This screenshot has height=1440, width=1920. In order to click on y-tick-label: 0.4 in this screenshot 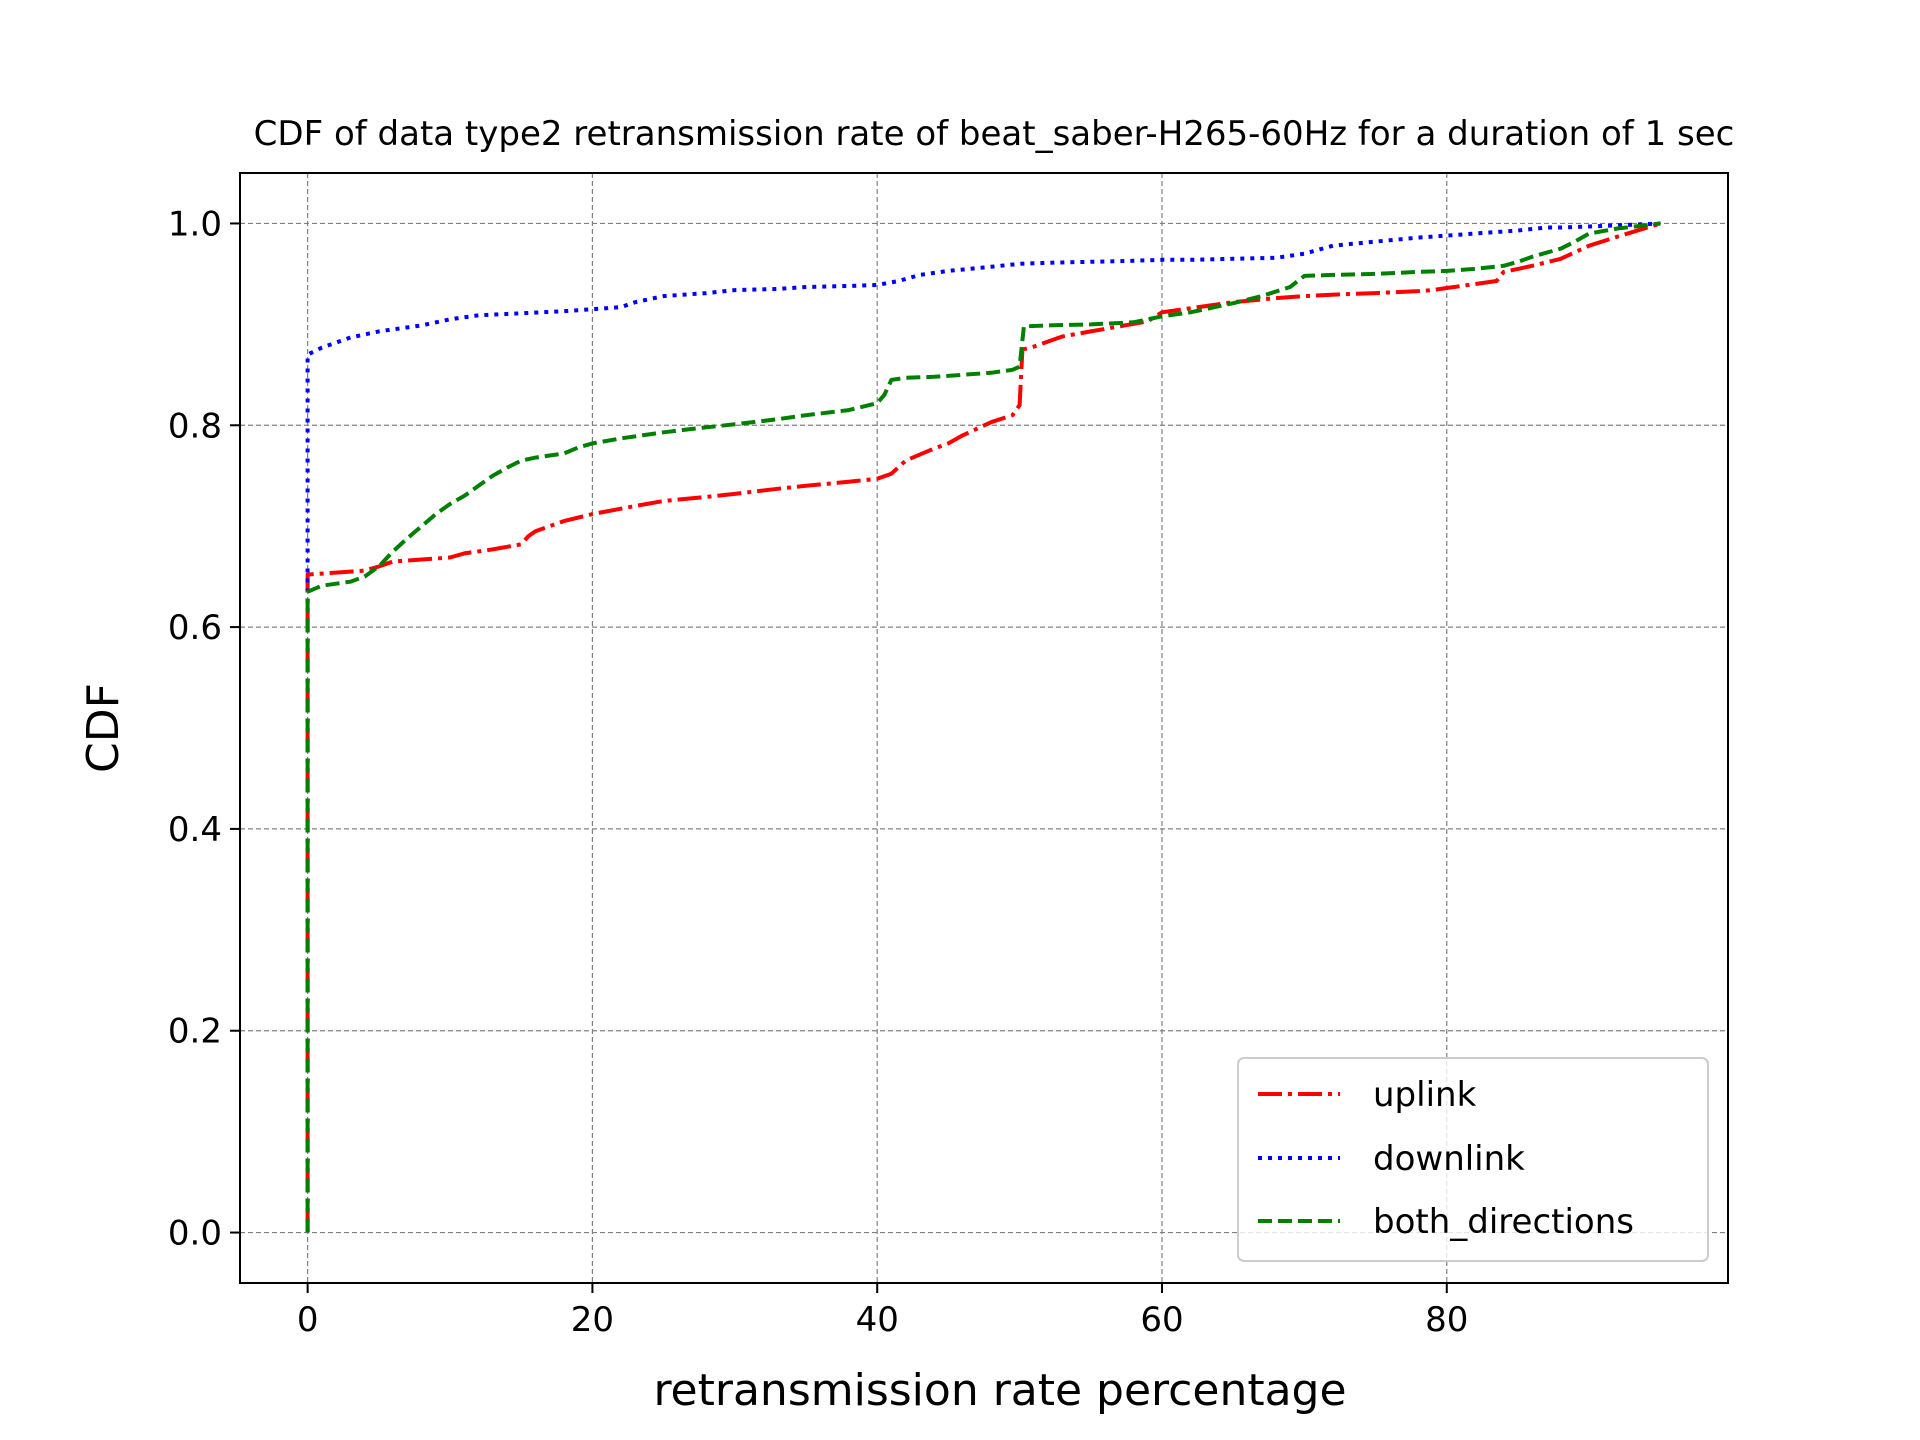, I will do `click(195, 830)`.